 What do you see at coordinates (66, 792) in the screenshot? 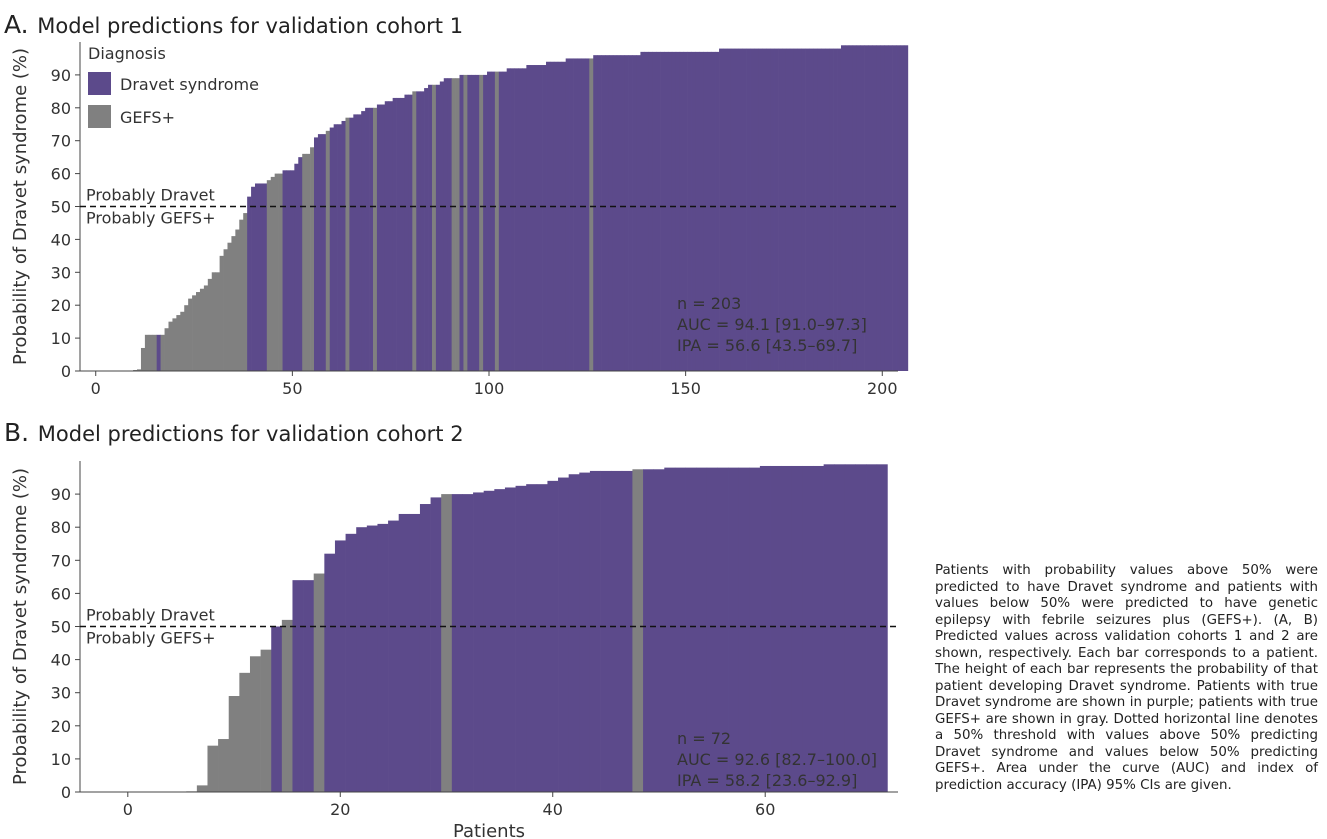
I see `y-tick-label: 0` at bounding box center [66, 792].